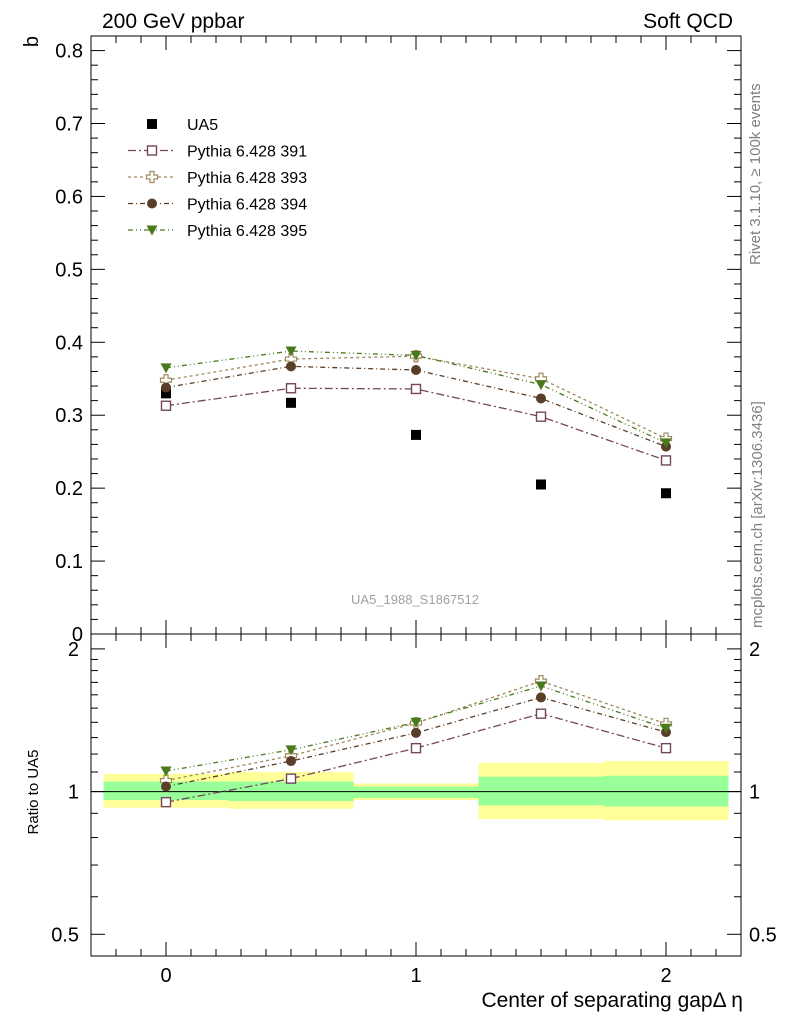 The height and width of the screenshot is (1024, 786). What do you see at coordinates (73, 793) in the screenshot?
I see `ratio-ytick-label-left: 1` at bounding box center [73, 793].